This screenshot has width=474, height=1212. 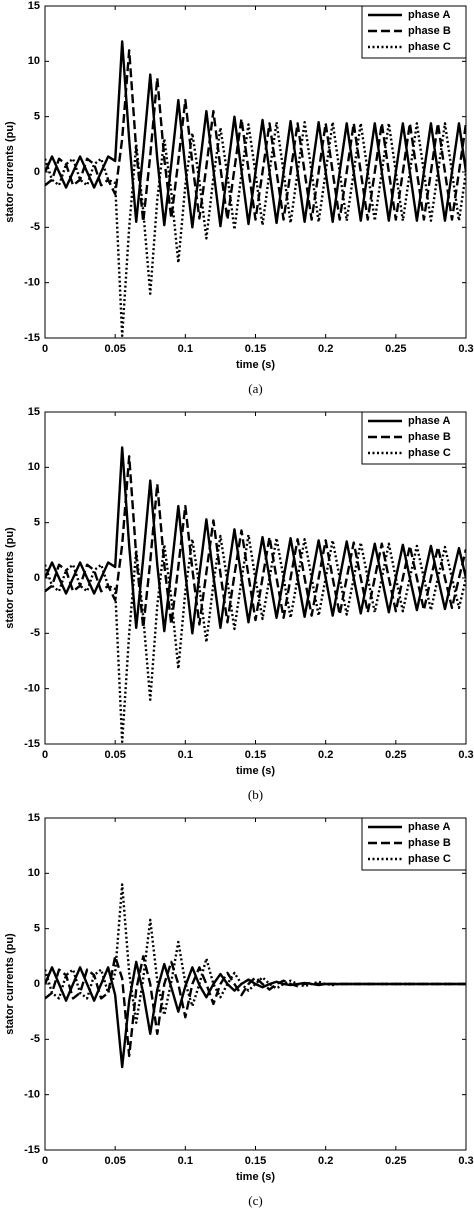 I want to click on caption: (a), so click(x=255, y=388).